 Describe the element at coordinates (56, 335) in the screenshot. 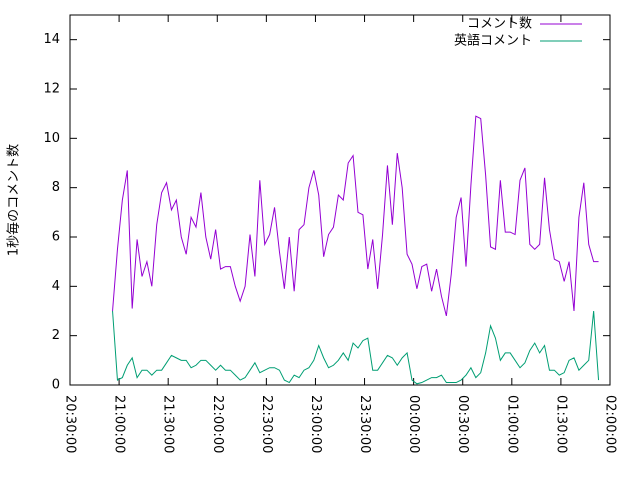

I see `y-tick-label: 2` at that location.